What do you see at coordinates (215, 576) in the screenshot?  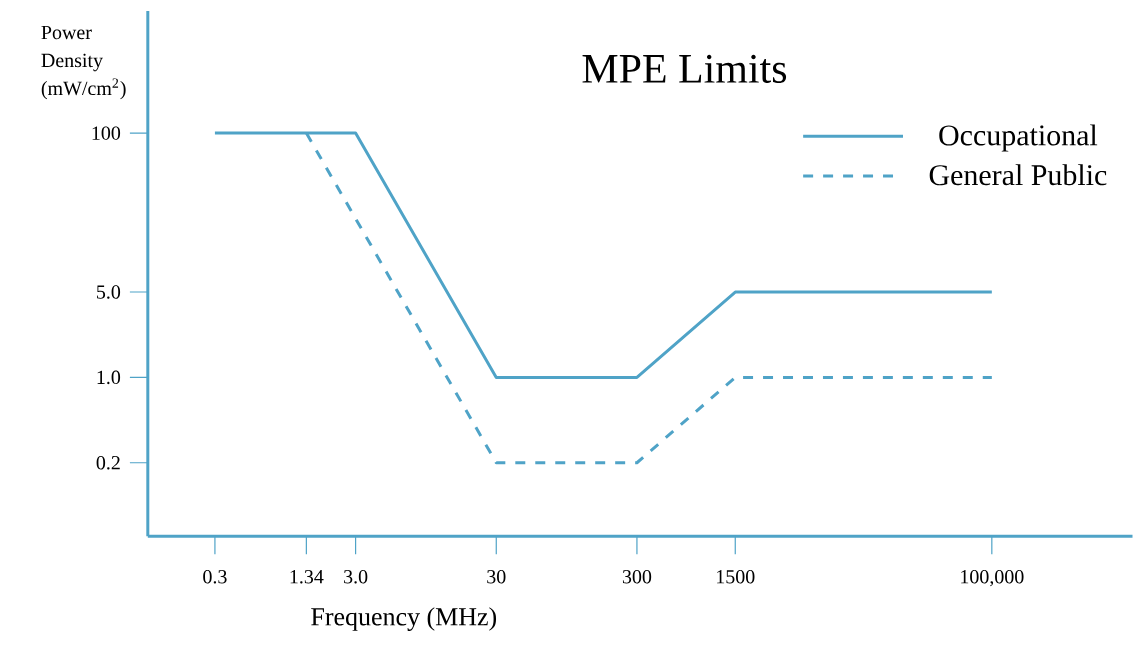 I see `x-tick-label: 0.3` at bounding box center [215, 576].